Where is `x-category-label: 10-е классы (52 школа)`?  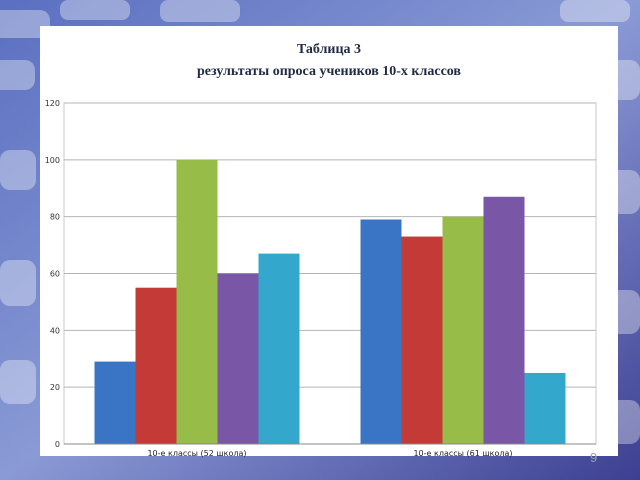 x-category-label: 10-е классы (52 школа) is located at coordinates (196, 453).